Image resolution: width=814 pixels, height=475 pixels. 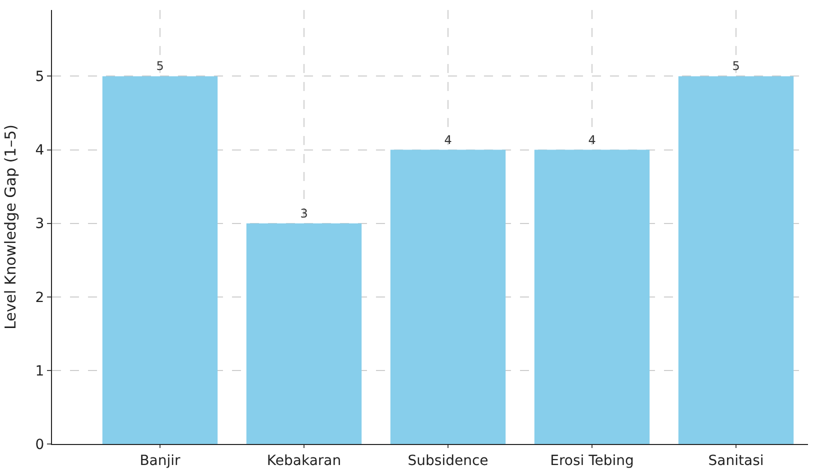 I want to click on x-tick-label: Subsidence, so click(x=448, y=460).